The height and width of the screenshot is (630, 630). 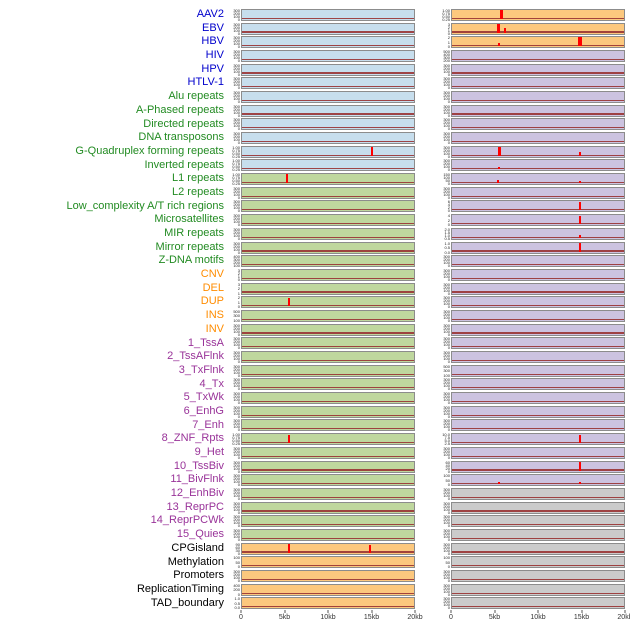 I want to click on y-tick-label: 0.5, so click(x=447, y=248).